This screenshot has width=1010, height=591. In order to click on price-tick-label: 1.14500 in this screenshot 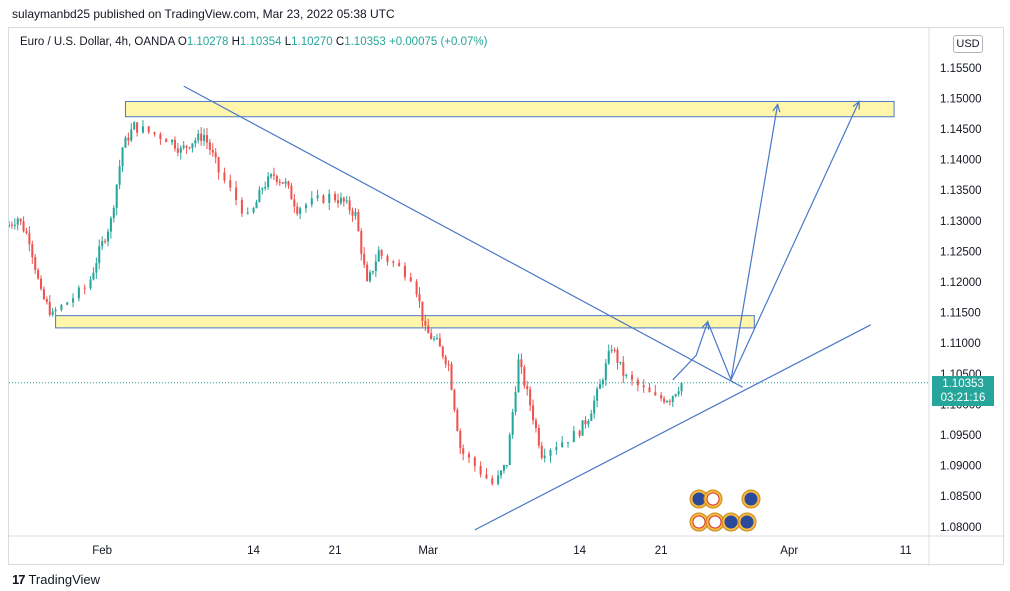, I will do `click(961, 130)`.